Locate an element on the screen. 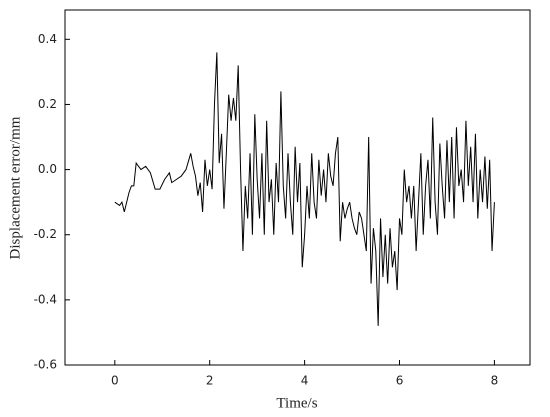 Image resolution: width=550 pixels, height=417 pixels. x-tick-label: 4 is located at coordinates (305, 381).